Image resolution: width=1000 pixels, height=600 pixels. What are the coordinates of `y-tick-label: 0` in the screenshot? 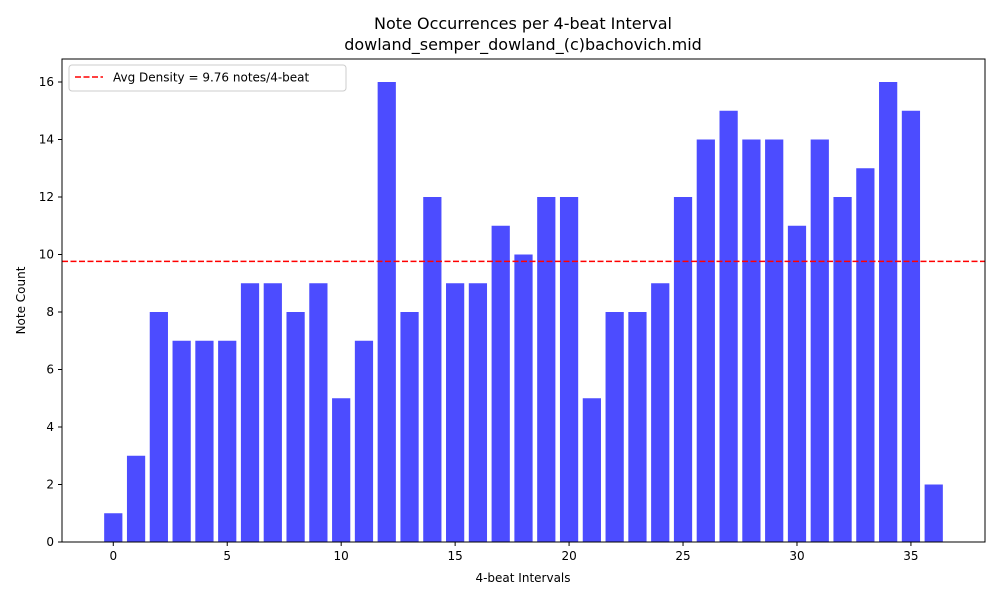 It's located at (50, 542).